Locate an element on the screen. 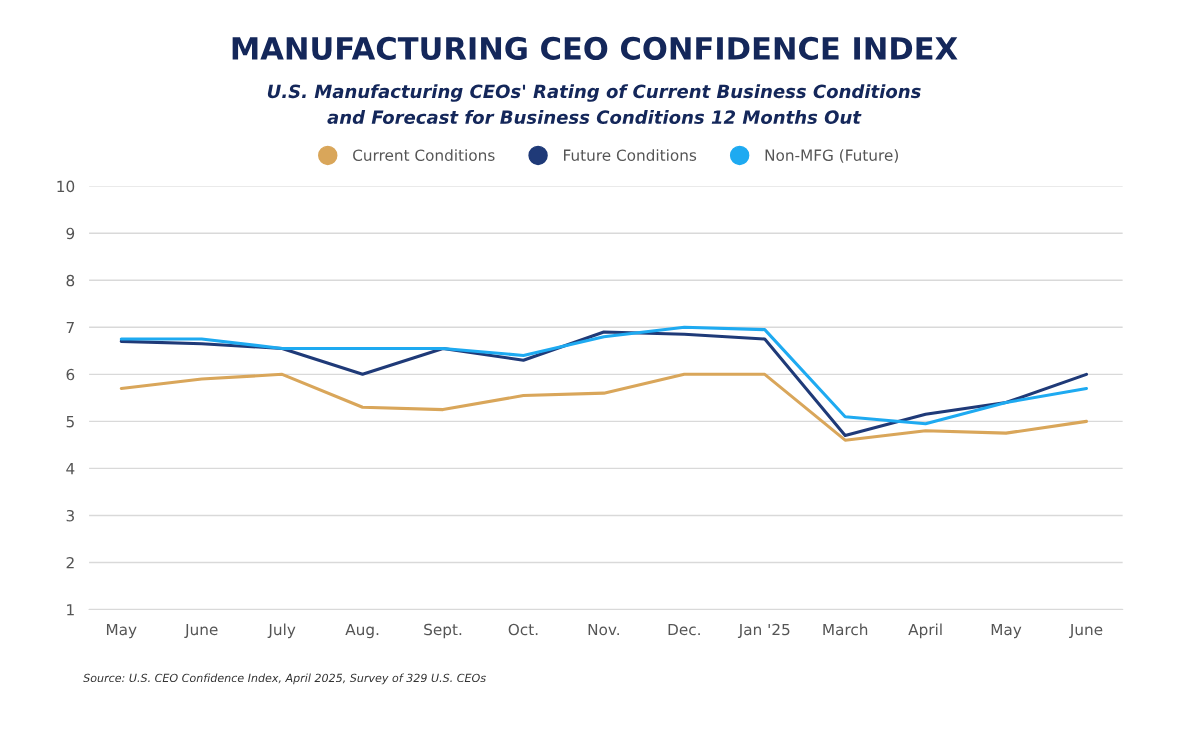 This screenshot has height=730, width=1188. source-note: Source: U.S. CEO Confidence Index, April 2025, Survey of 329 U.S. CEOs is located at coordinates (284, 679).